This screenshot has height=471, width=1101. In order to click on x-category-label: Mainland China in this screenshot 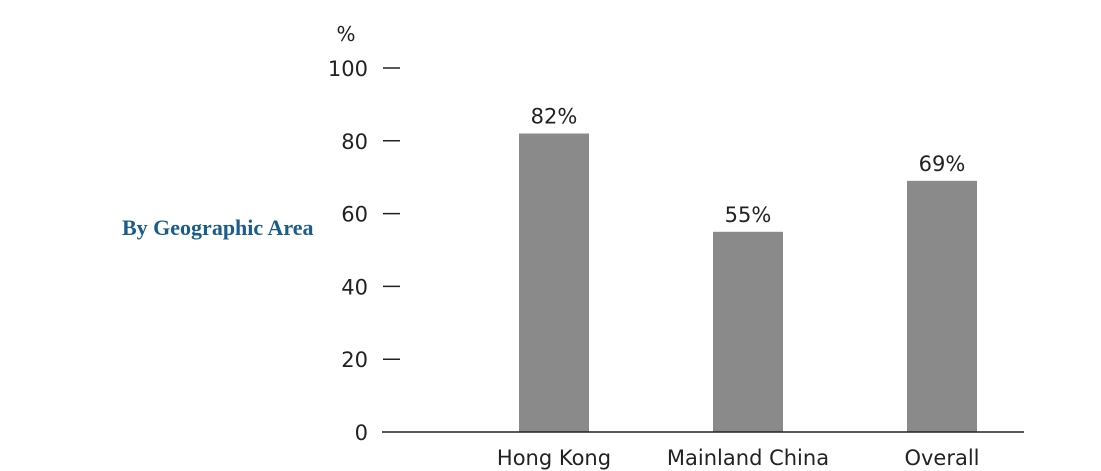, I will do `click(748, 458)`.